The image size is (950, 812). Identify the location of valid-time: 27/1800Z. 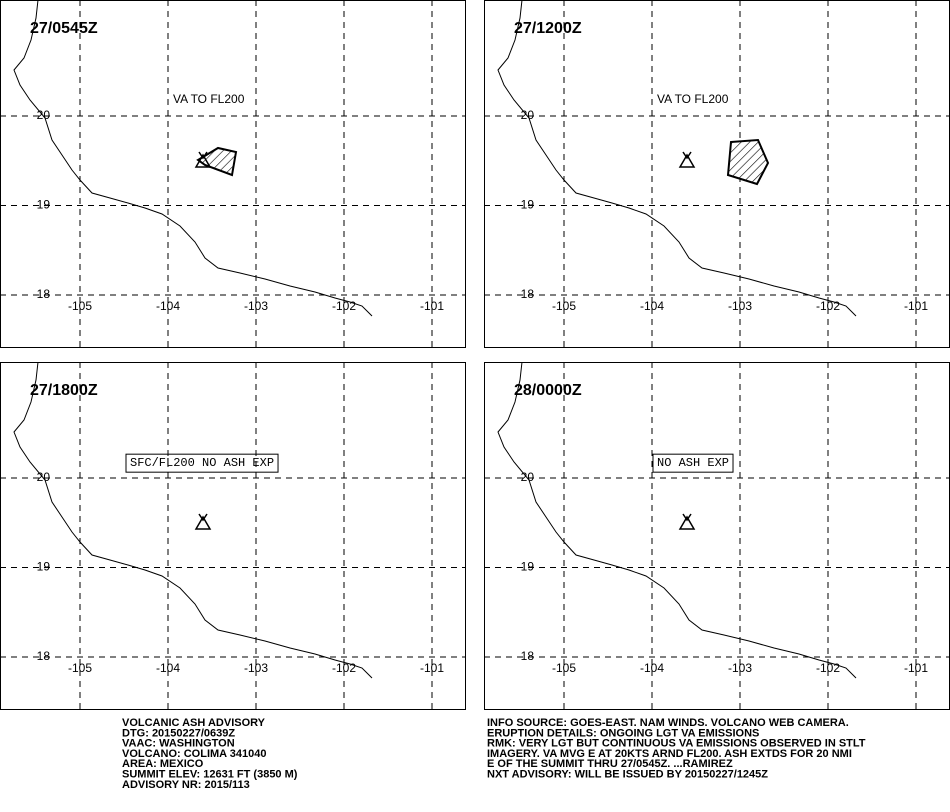
(64, 390).